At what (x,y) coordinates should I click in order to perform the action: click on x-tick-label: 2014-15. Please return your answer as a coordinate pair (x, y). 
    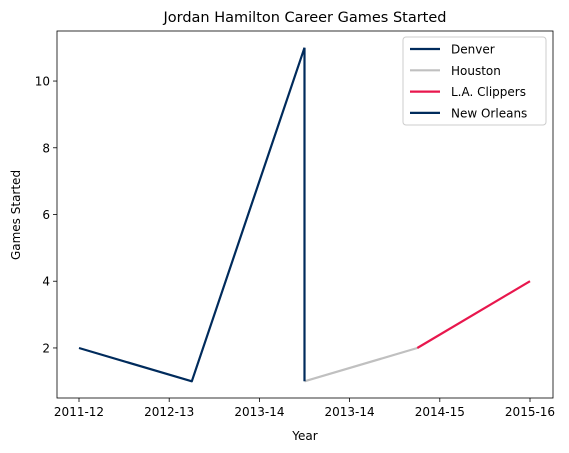
    Looking at the image, I should click on (440, 412).